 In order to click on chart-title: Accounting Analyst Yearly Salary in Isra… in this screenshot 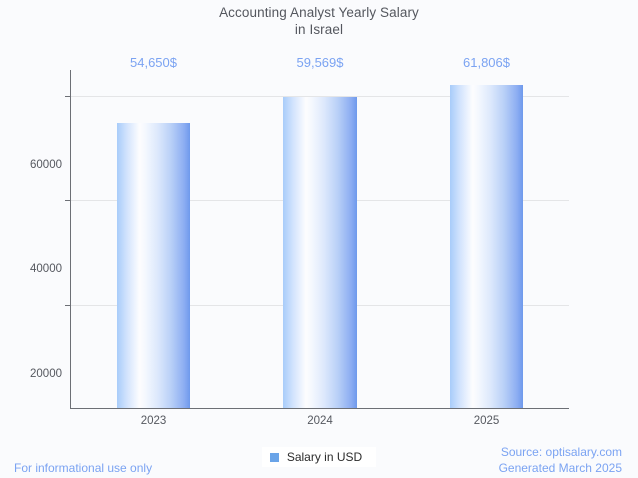, I will do `click(319, 21)`.